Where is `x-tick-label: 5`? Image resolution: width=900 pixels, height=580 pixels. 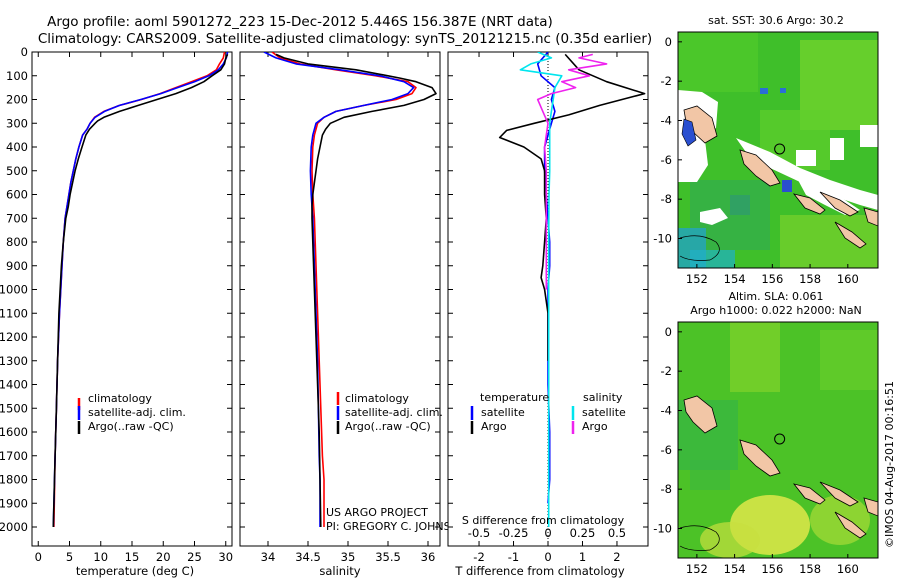 x-tick-label: 5 is located at coordinates (69, 557).